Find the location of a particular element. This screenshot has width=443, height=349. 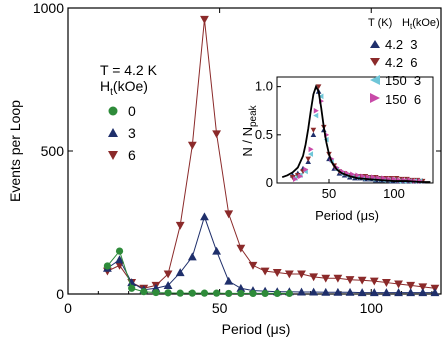

main-y-tick-label: 500 is located at coordinates (53, 151).